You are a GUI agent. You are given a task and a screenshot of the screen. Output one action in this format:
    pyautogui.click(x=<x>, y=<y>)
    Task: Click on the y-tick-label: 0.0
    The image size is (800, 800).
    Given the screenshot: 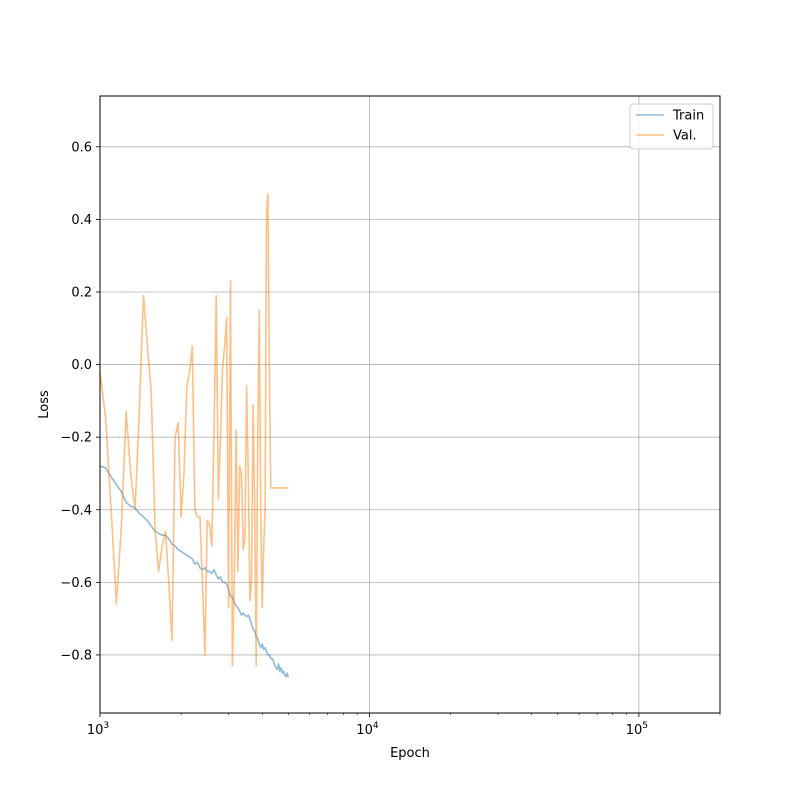 What is the action you would take?
    pyautogui.click(x=81, y=365)
    